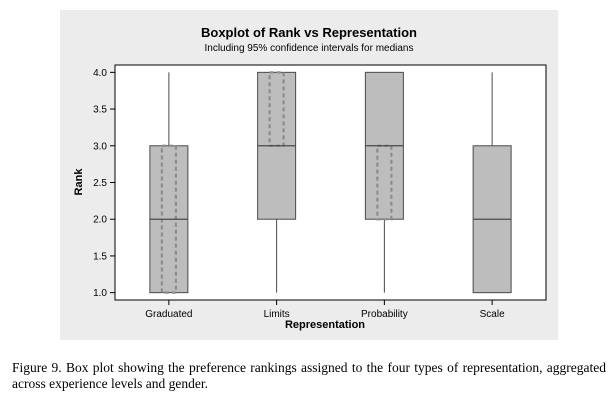 The height and width of the screenshot is (400, 616). I want to click on y-axis-label: Rank, so click(79, 182).